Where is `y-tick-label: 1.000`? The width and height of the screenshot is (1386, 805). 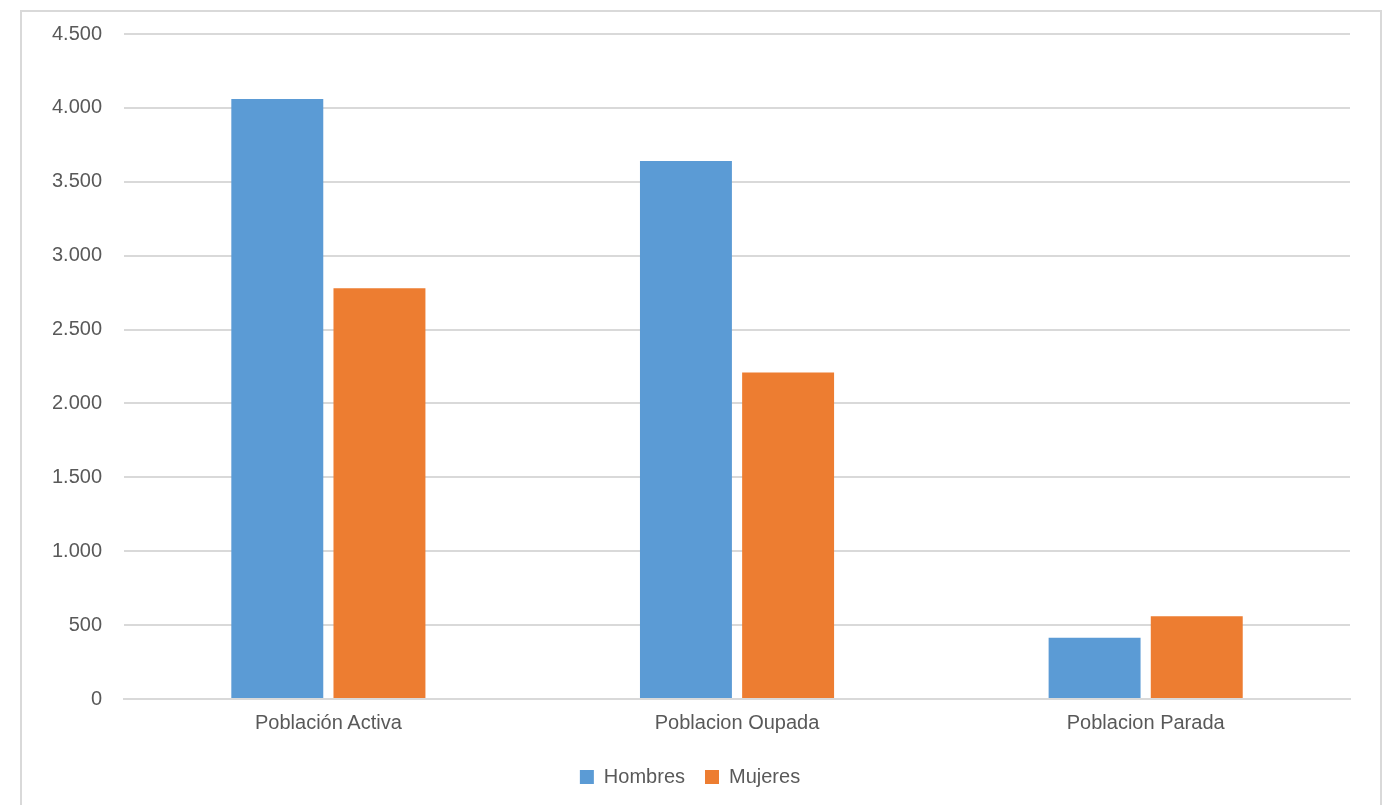 y-tick-label: 1.000 is located at coordinates (77, 549).